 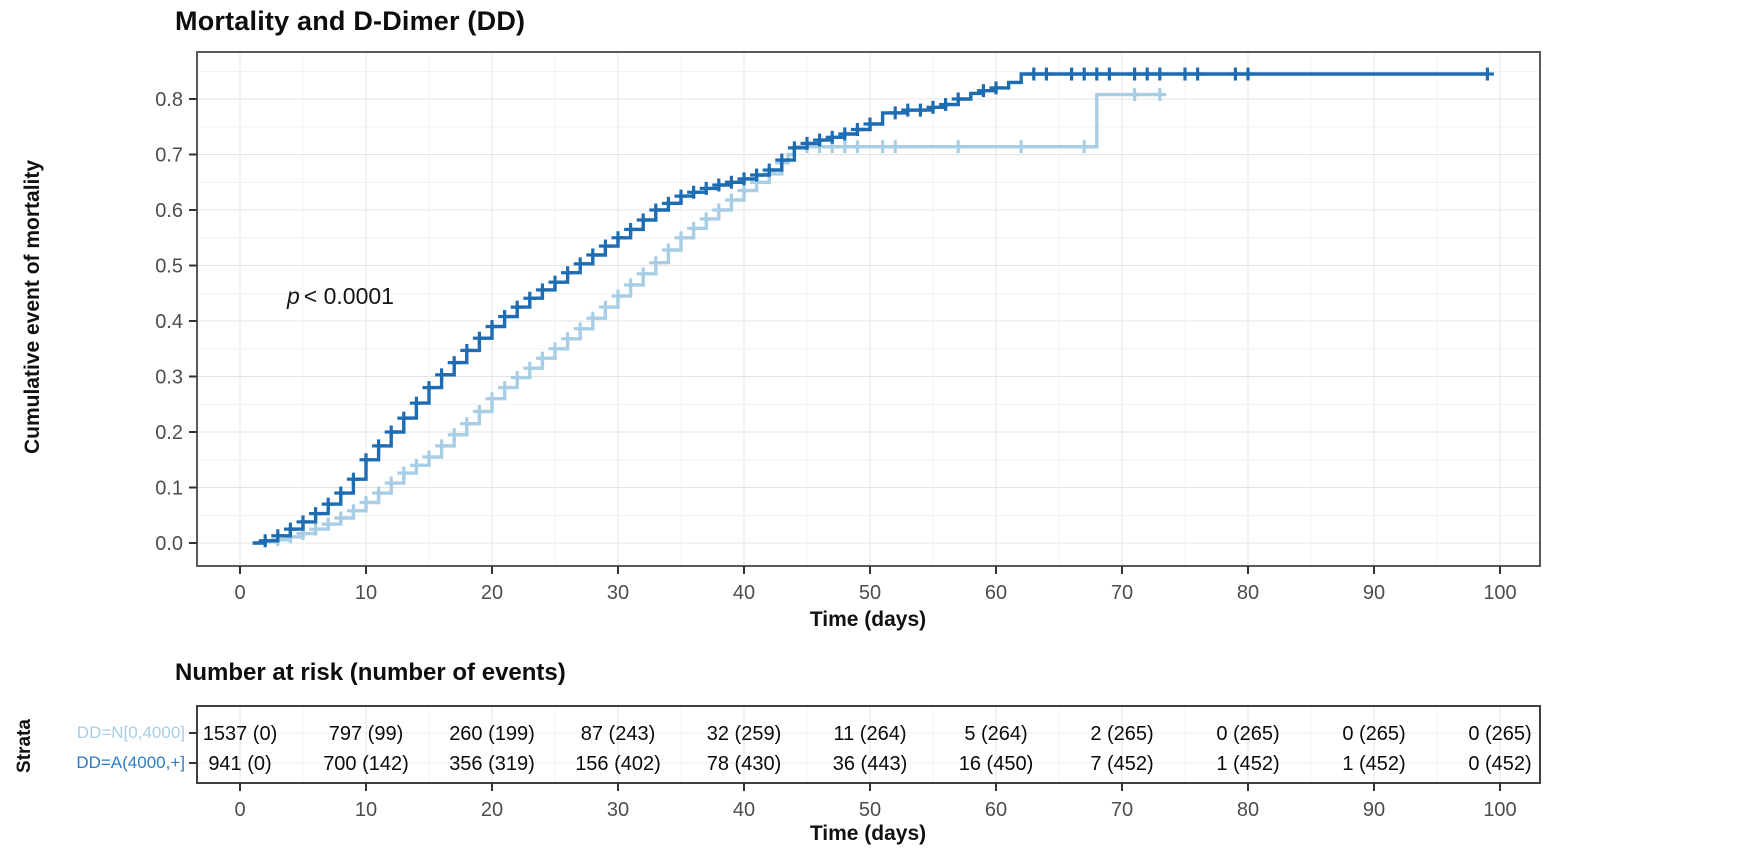 What do you see at coordinates (169, 267) in the screenshot?
I see `y-tick-label: 0.5` at bounding box center [169, 267].